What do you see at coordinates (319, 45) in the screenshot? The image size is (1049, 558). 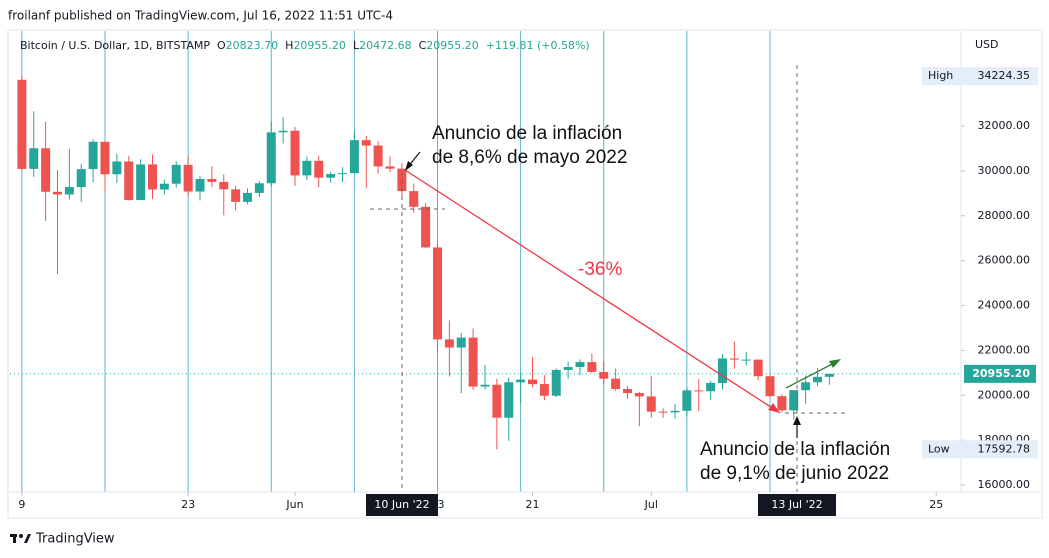 I see `legend-value: 20955.20` at bounding box center [319, 45].